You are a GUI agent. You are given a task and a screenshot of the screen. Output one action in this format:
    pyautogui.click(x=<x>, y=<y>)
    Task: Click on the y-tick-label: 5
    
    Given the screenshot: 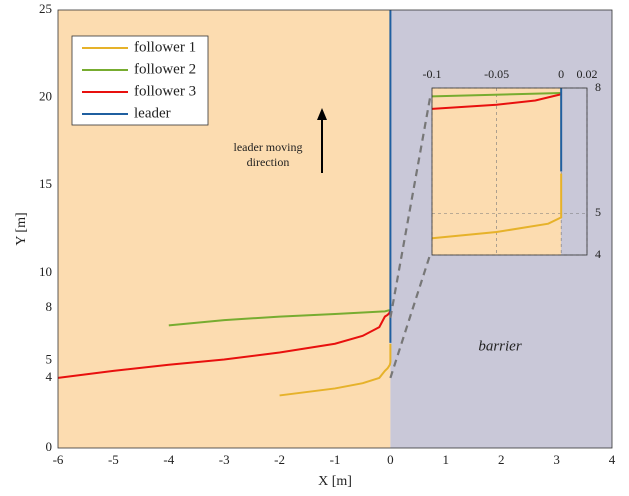 What is the action you would take?
    pyautogui.click(x=49, y=358)
    